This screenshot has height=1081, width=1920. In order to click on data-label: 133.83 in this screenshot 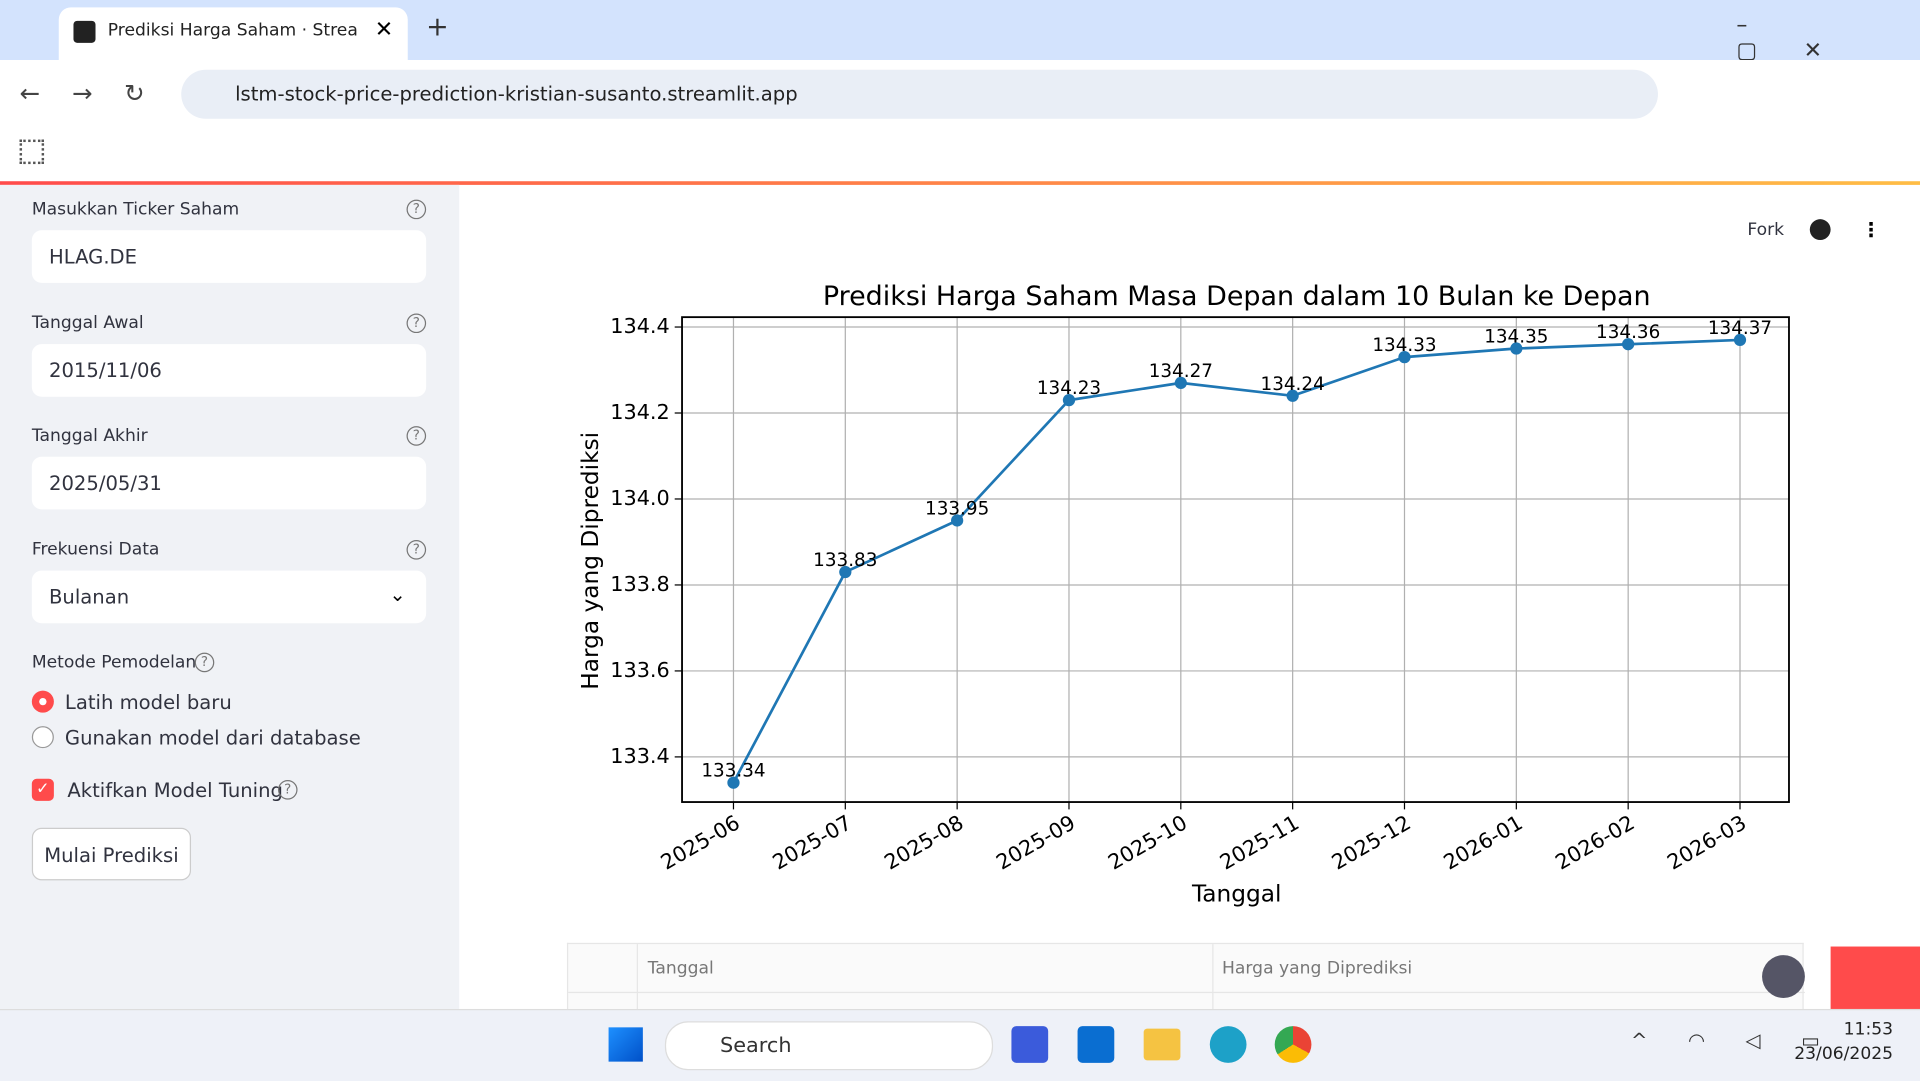, I will do `click(845, 560)`.